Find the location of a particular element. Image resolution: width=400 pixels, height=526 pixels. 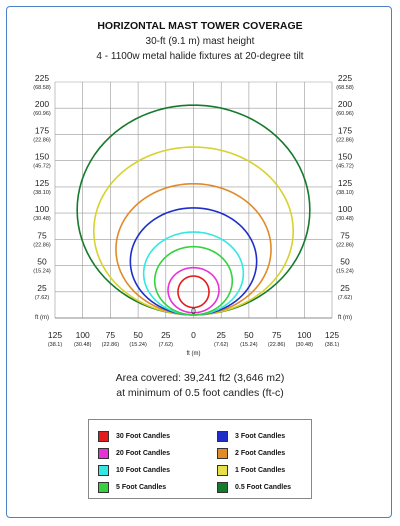

y-tick-right: 200 is located at coordinates (345, 104).